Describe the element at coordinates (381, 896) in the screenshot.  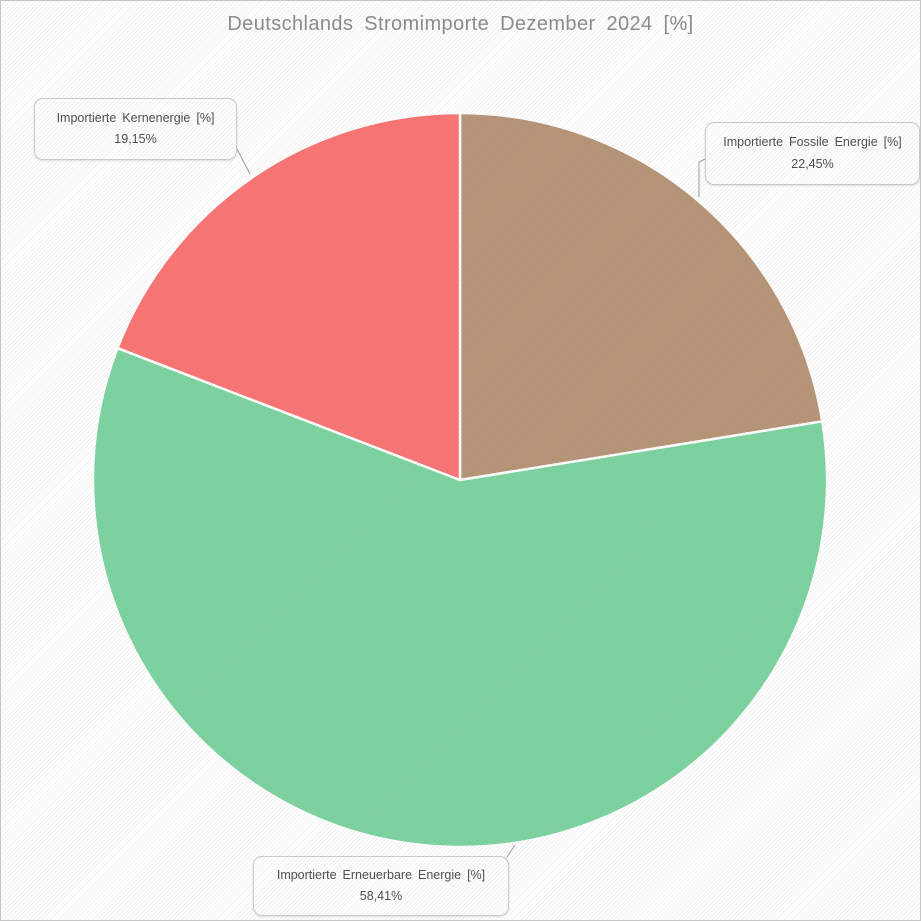
I see `label-erneuerbare-value: 58,41%` at that location.